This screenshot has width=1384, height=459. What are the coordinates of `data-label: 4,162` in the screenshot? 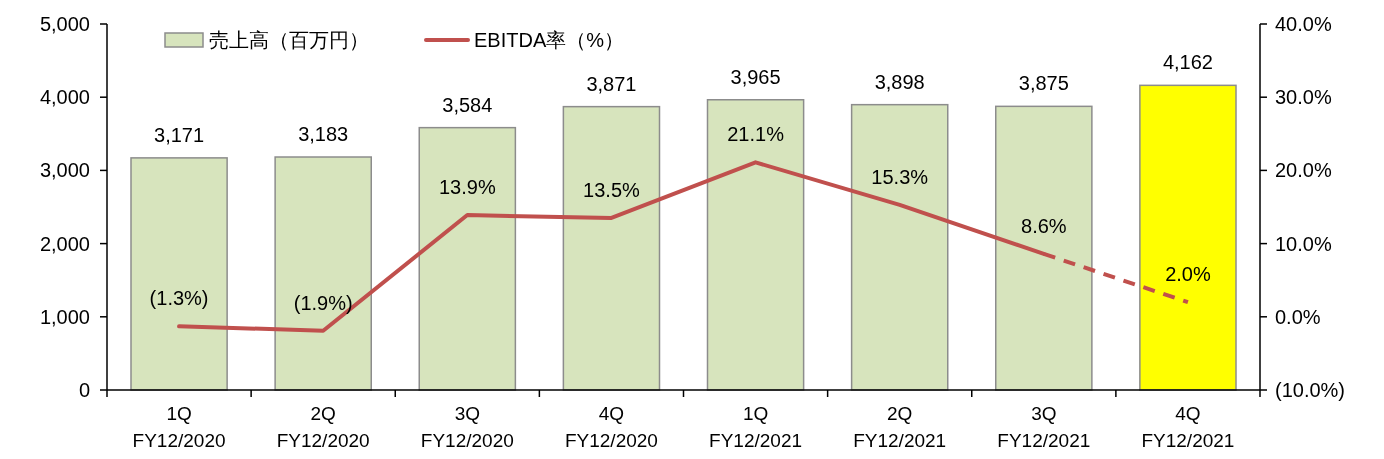 It's located at (1187, 62).